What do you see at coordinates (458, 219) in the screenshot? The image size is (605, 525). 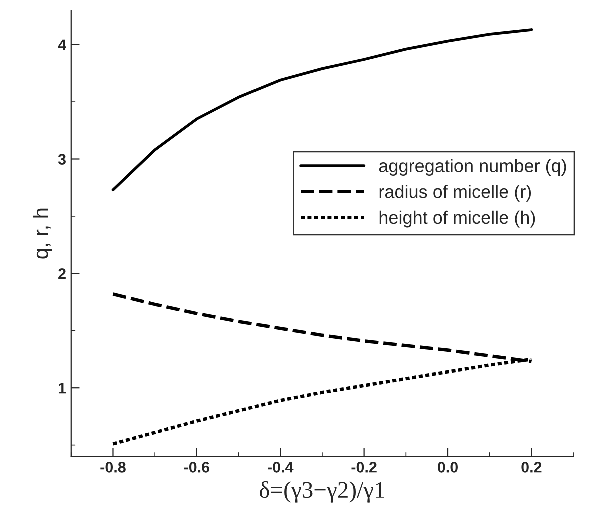 I see `legend-label: height of micelle (h)` at bounding box center [458, 219].